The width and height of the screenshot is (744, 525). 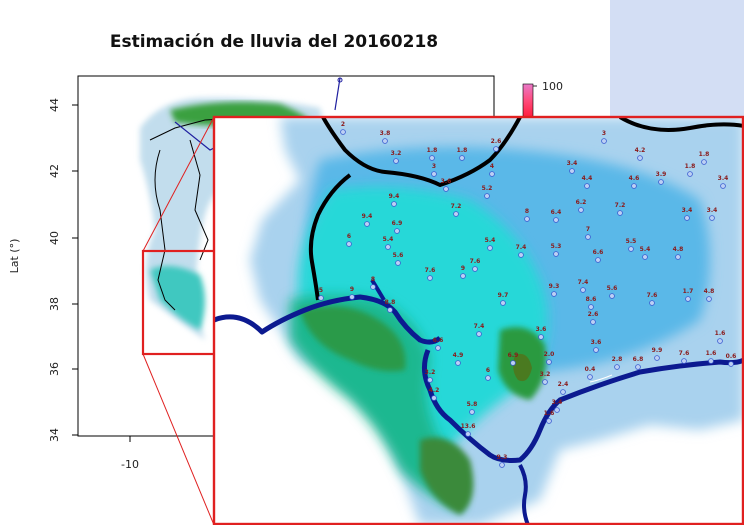 What do you see at coordinates (524, 494) in the screenshot?
I see `river-south` at bounding box center [524, 494].